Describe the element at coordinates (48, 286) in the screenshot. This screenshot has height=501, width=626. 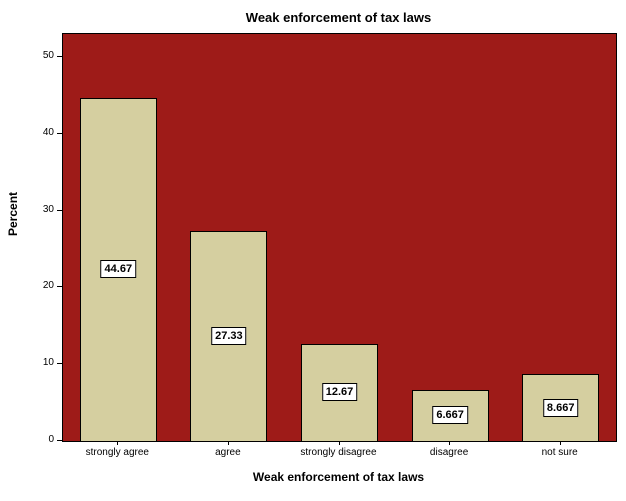
I see `y-tick-label: 20` at that location.